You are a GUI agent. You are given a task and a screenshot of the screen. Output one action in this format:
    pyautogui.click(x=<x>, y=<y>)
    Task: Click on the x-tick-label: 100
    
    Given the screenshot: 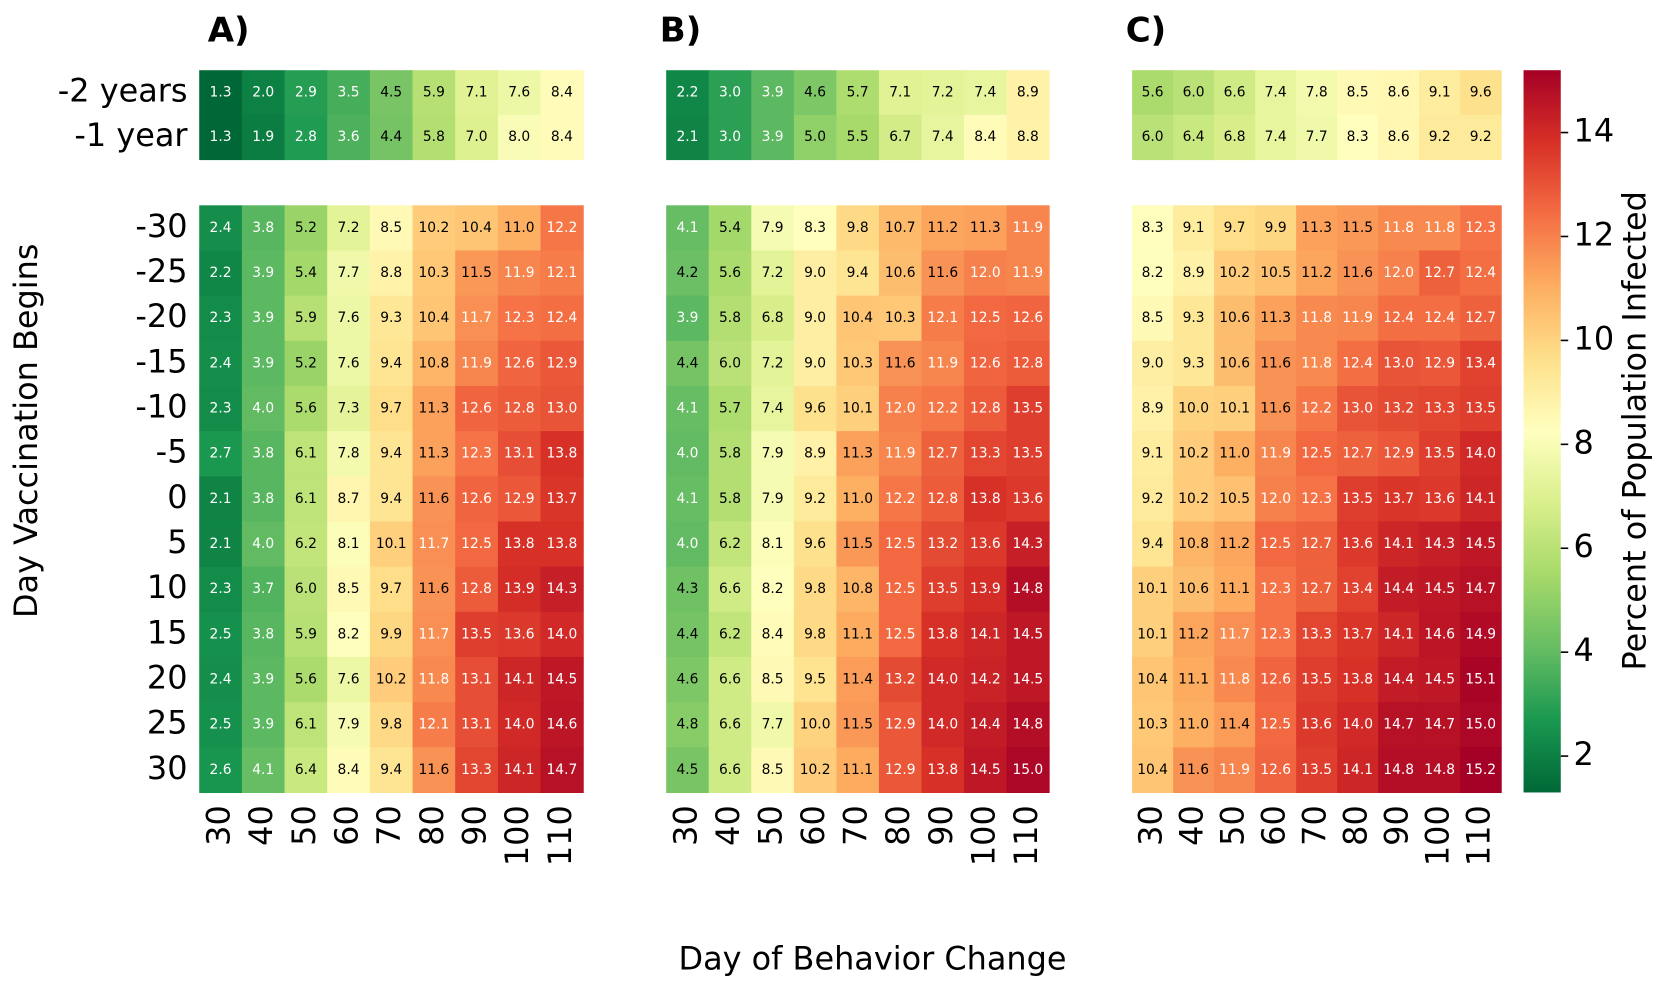 What is the action you would take?
    pyautogui.click(x=983, y=835)
    